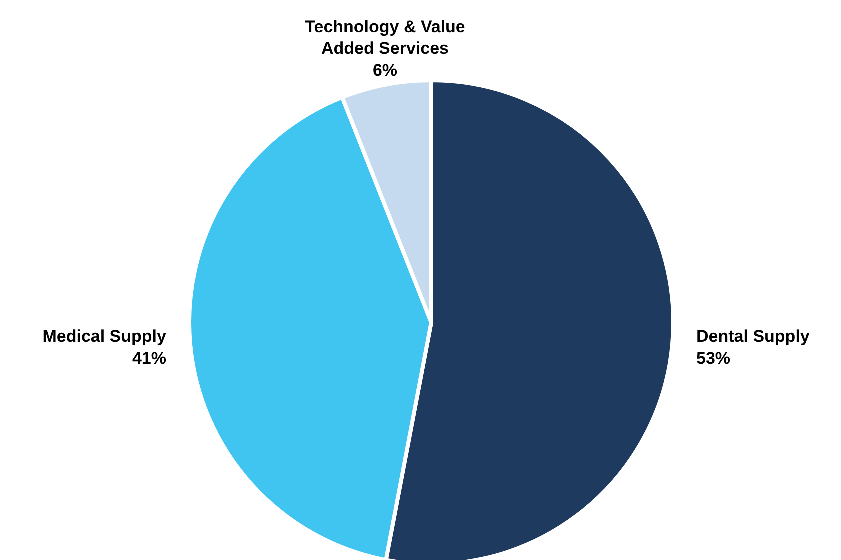 Image resolution: width=841 pixels, height=560 pixels. What do you see at coordinates (753, 336) in the screenshot?
I see `slice-label: Dental Supply` at bounding box center [753, 336].